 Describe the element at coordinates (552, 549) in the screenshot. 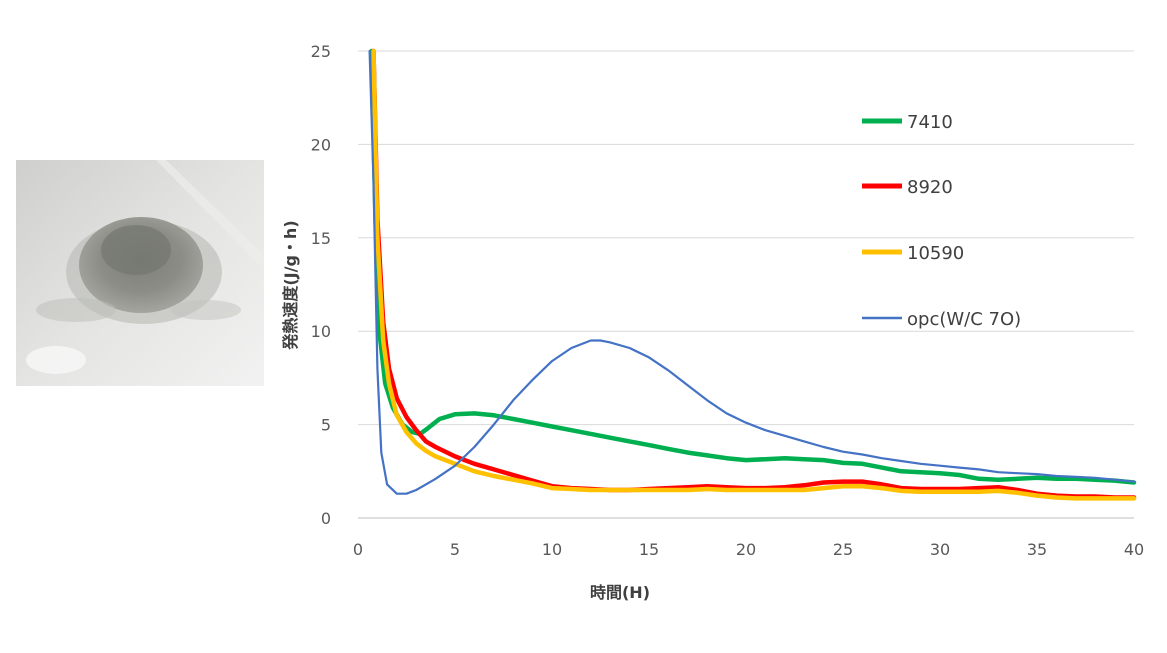

I see `x-tick-label: 10` at that location.